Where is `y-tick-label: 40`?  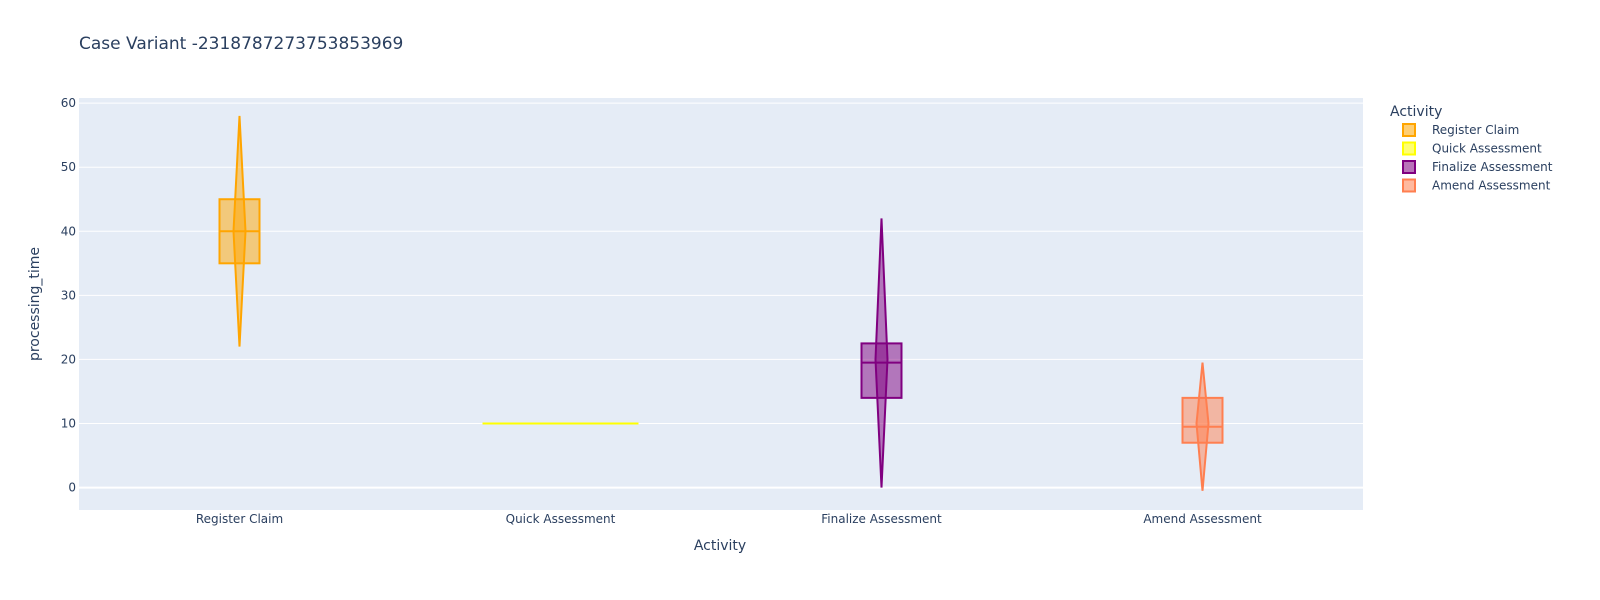
y-tick-label: 40 is located at coordinates (68, 231).